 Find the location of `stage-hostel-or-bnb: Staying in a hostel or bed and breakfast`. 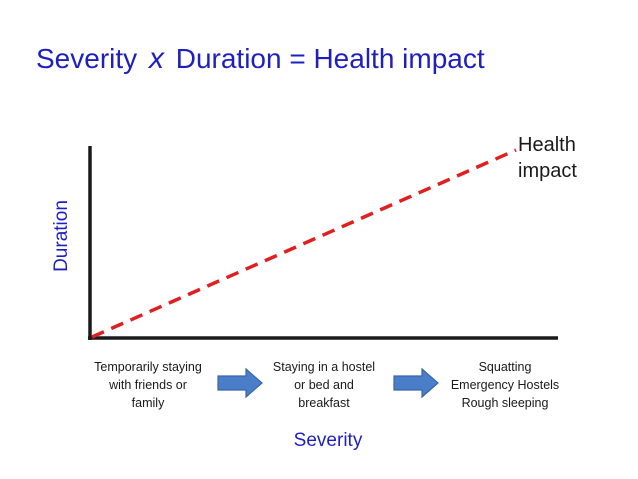

stage-hostel-or-bnb: Staying in a hostel or bed and breakfast is located at coordinates (324, 385).